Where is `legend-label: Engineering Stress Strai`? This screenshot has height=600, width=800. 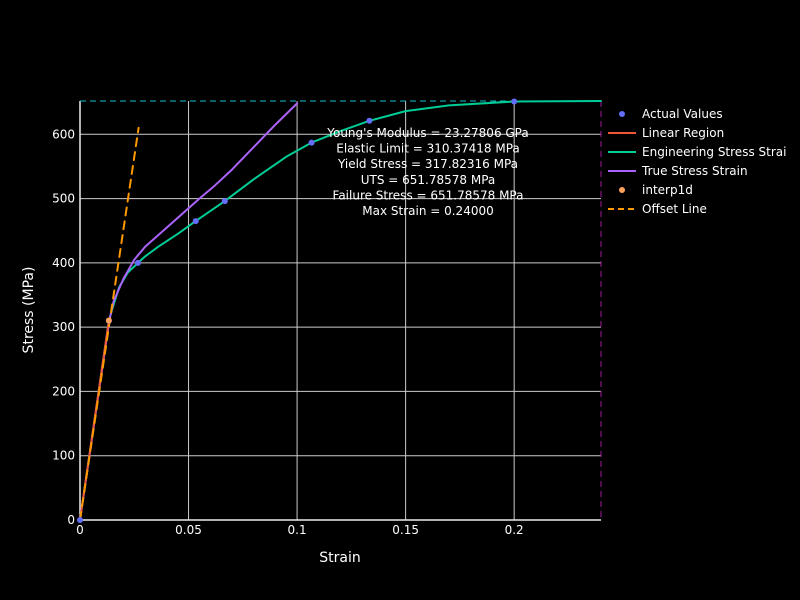 legend-label: Engineering Stress Strai is located at coordinates (714, 152).